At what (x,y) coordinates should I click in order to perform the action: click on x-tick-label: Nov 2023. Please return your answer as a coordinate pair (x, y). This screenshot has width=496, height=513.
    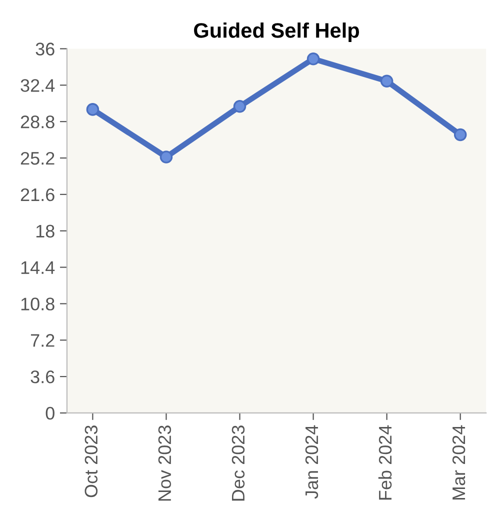
    Looking at the image, I should click on (165, 463).